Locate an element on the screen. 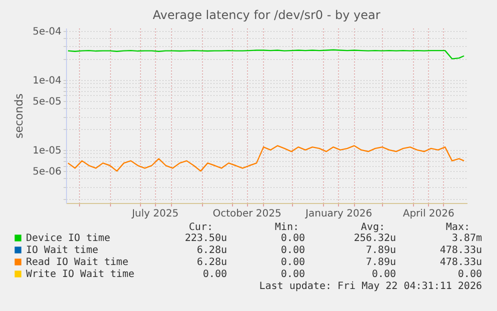  chart-title: Average latency for /dev/sr0 - by year is located at coordinates (266, 15).